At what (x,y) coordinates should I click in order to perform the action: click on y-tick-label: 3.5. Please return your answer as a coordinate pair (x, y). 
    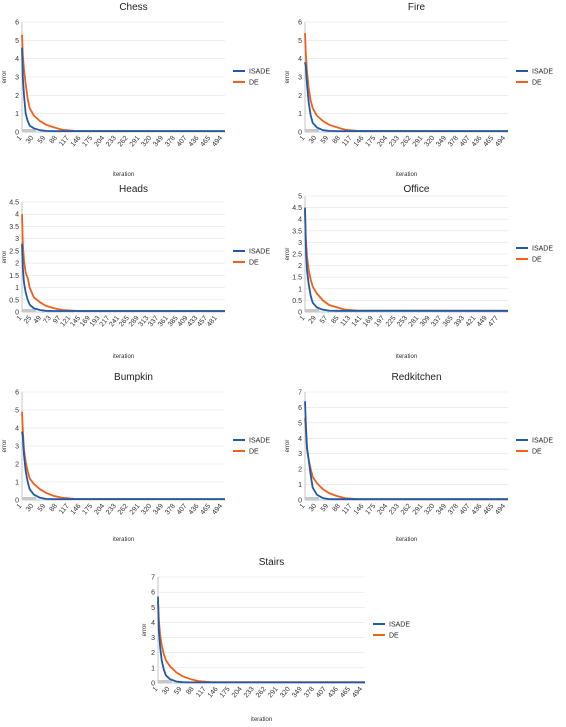
    Looking at the image, I should click on (14, 227).